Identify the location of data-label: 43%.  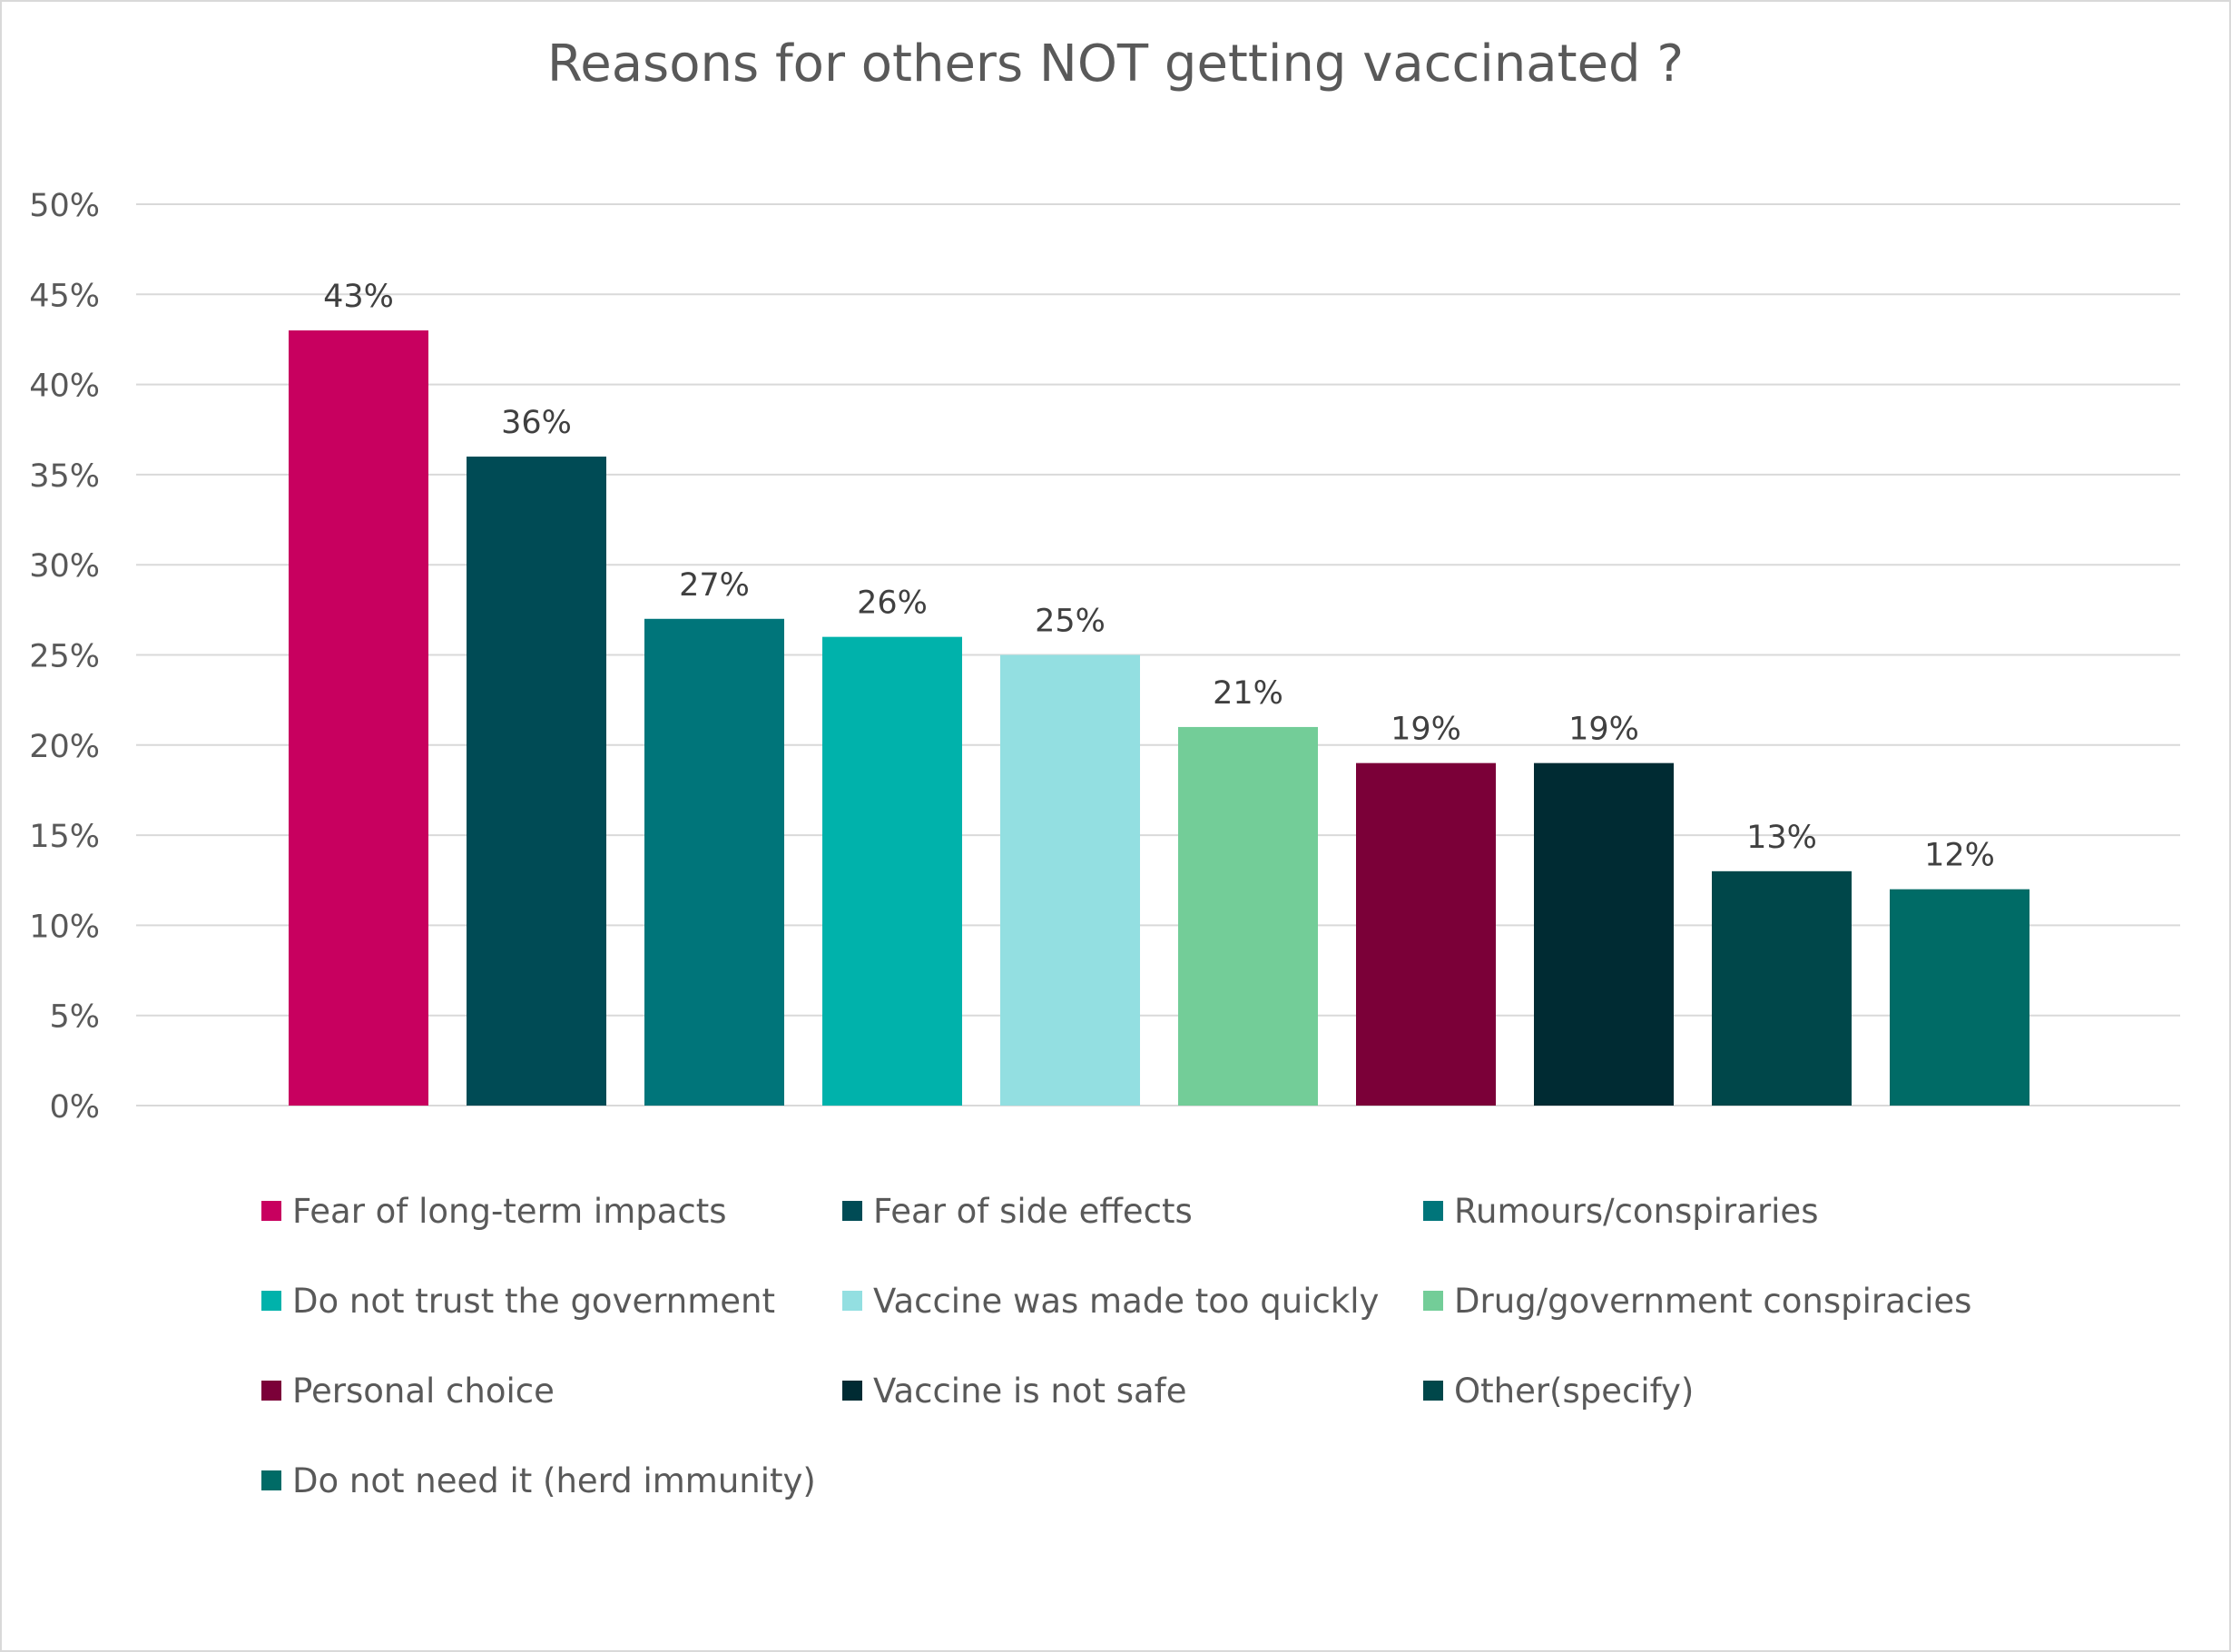
(358, 297).